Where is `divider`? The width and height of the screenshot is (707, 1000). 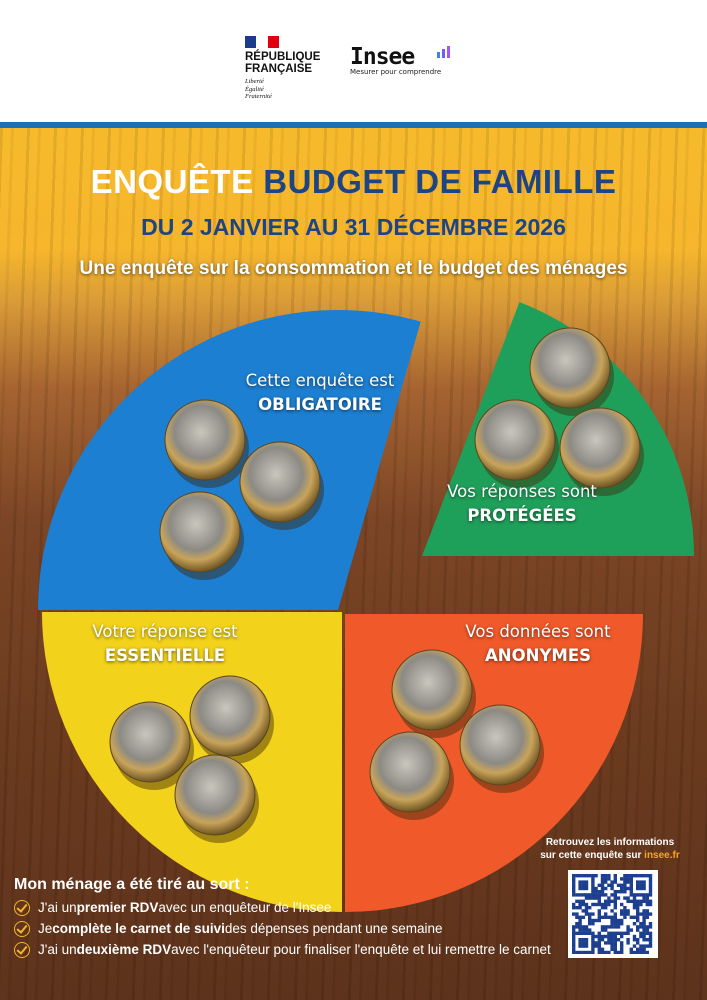 divider is located at coordinates (353, 125).